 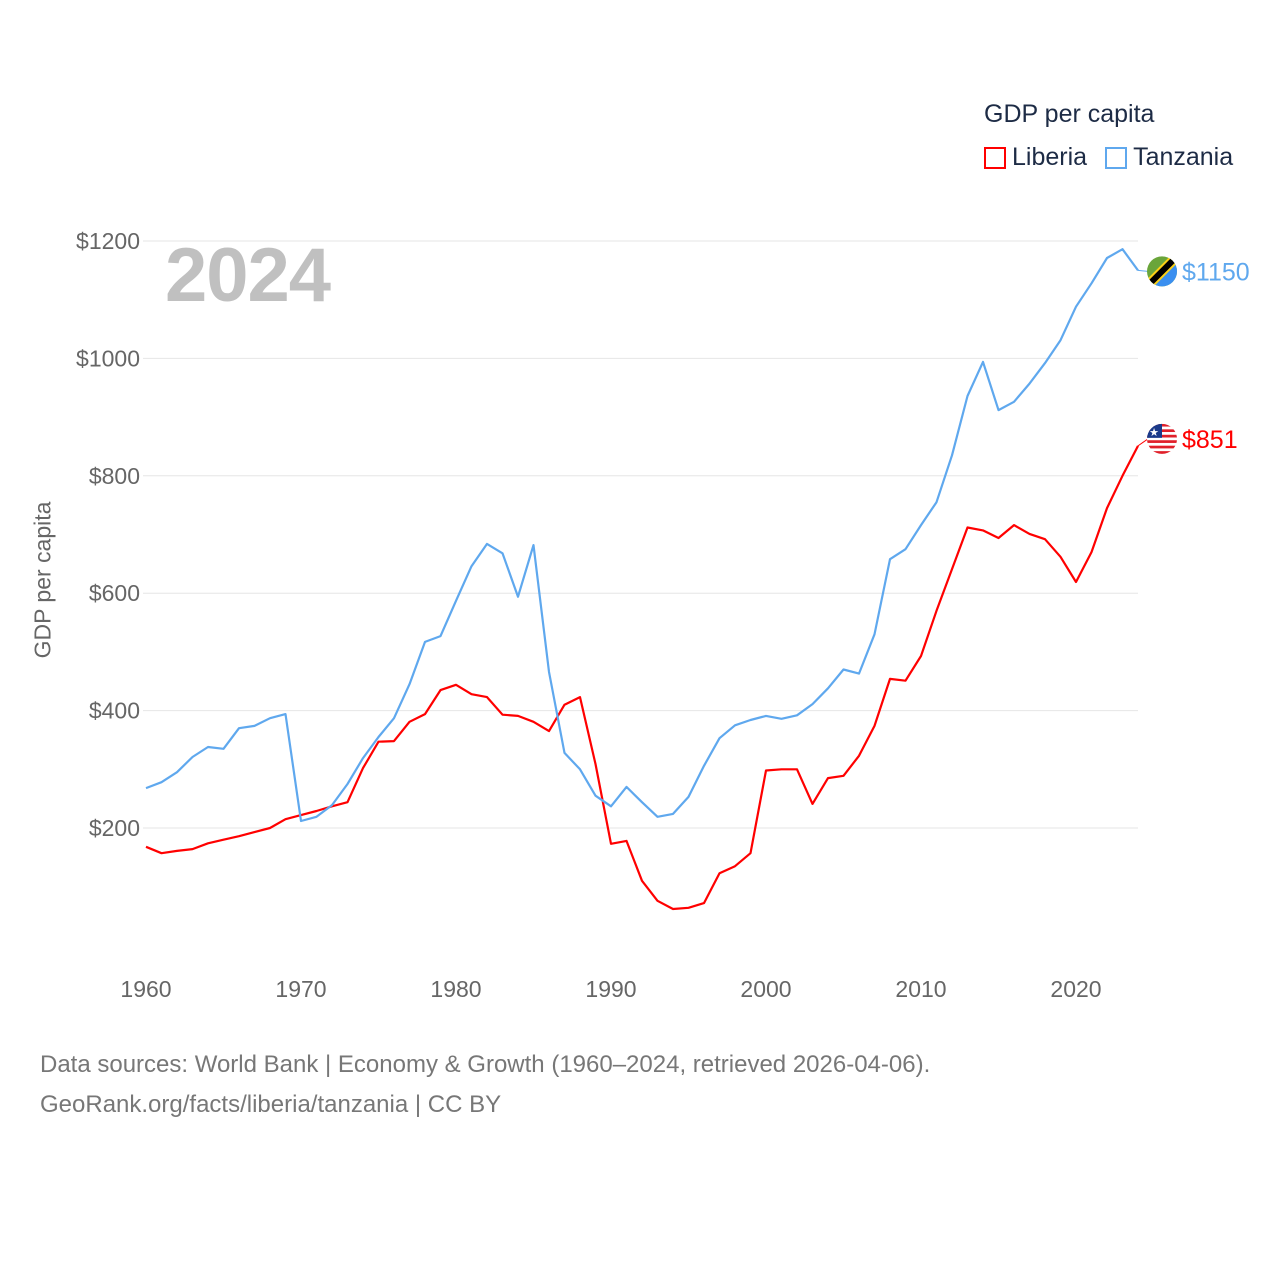 I want to click on legend-item-liberia: Liberia, so click(x=1035, y=157).